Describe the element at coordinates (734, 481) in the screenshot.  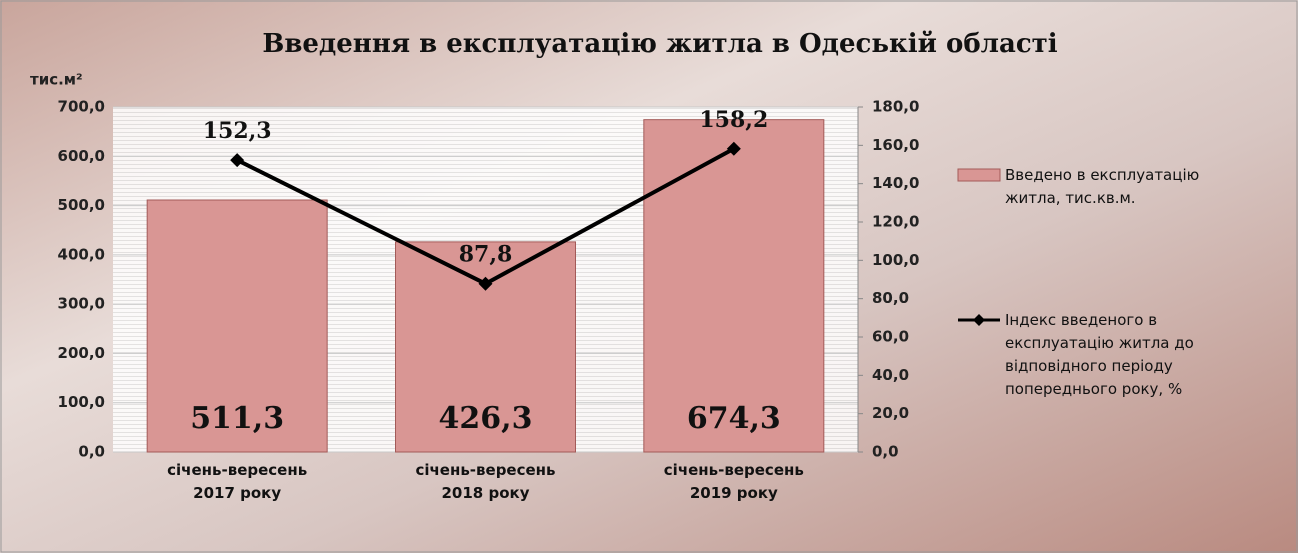
I see `x-tick-label: січень-вересень 2019 року` at that location.